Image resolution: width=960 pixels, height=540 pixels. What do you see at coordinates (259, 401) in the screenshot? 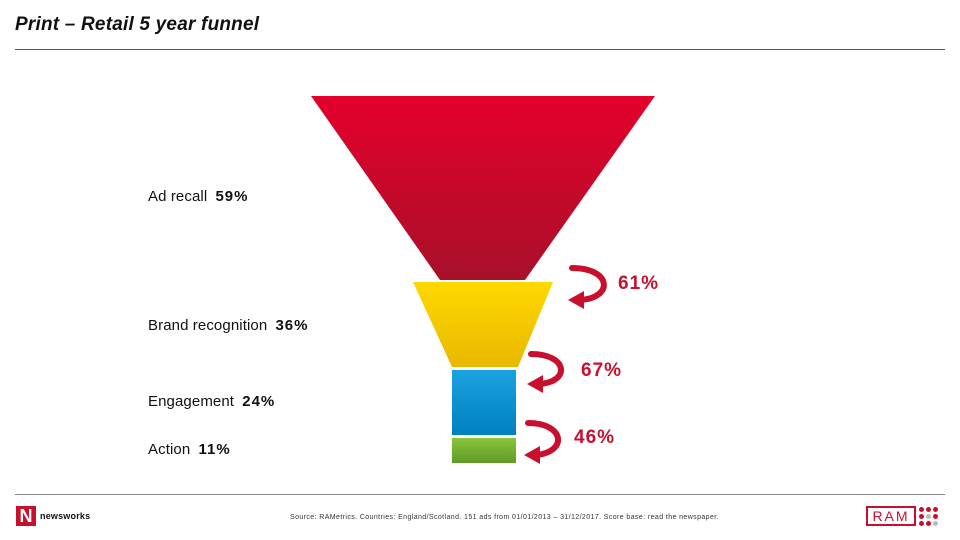
I see `stage-value: 24%` at bounding box center [259, 401].